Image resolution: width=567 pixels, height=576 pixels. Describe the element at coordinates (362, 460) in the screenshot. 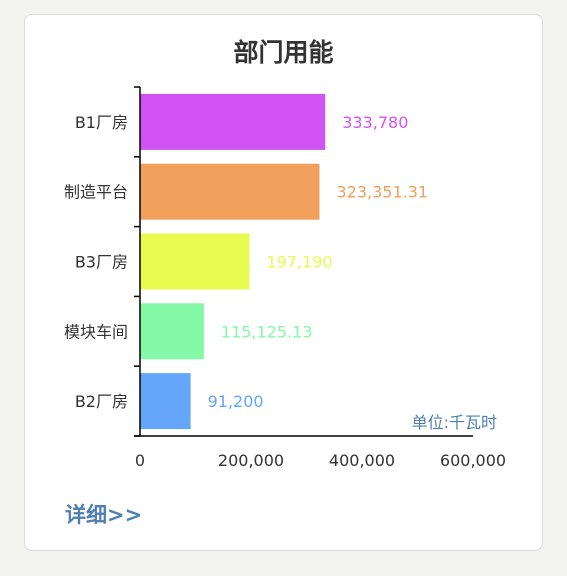

I see `x-tick-label: 400,000` at that location.